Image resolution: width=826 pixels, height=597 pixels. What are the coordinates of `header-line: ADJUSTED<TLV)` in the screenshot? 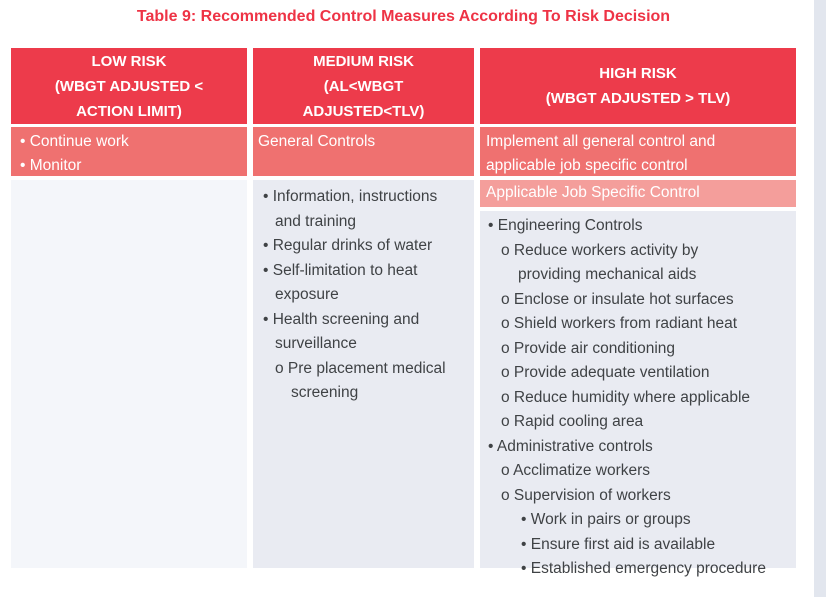 It's located at (363, 111).